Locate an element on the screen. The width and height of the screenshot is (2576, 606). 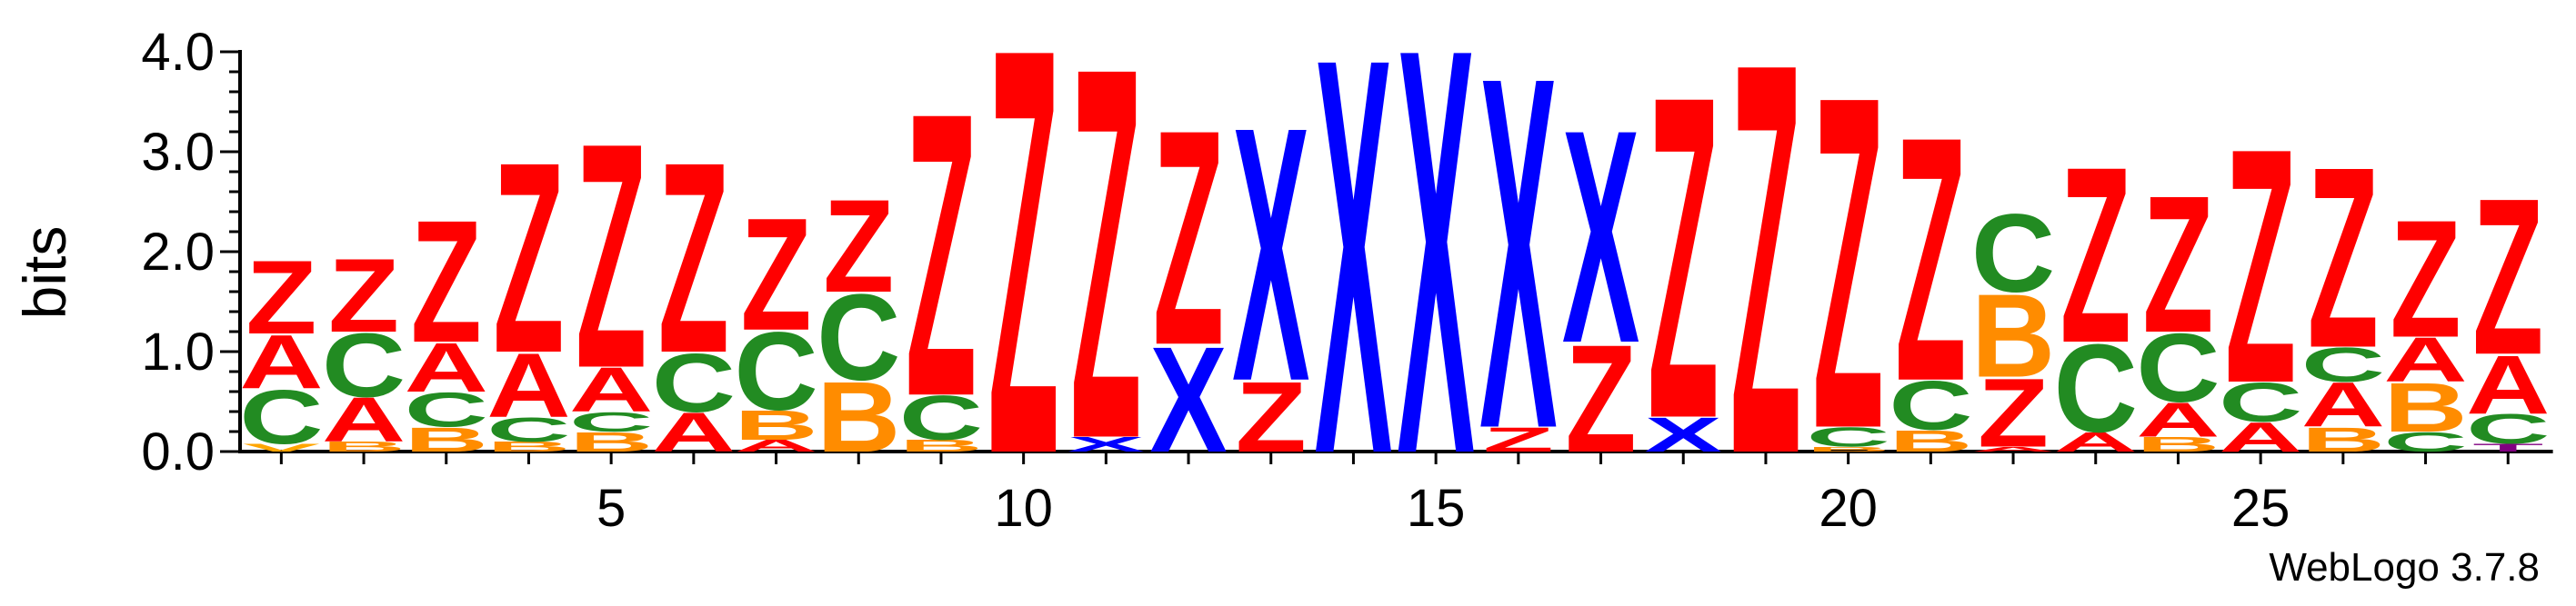
x-tick-label: 20 is located at coordinates (1848, 508).